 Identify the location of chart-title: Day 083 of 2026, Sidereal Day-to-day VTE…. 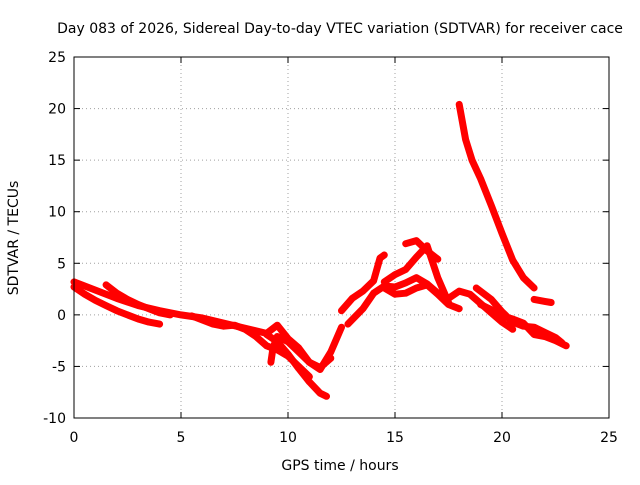
(340, 29).